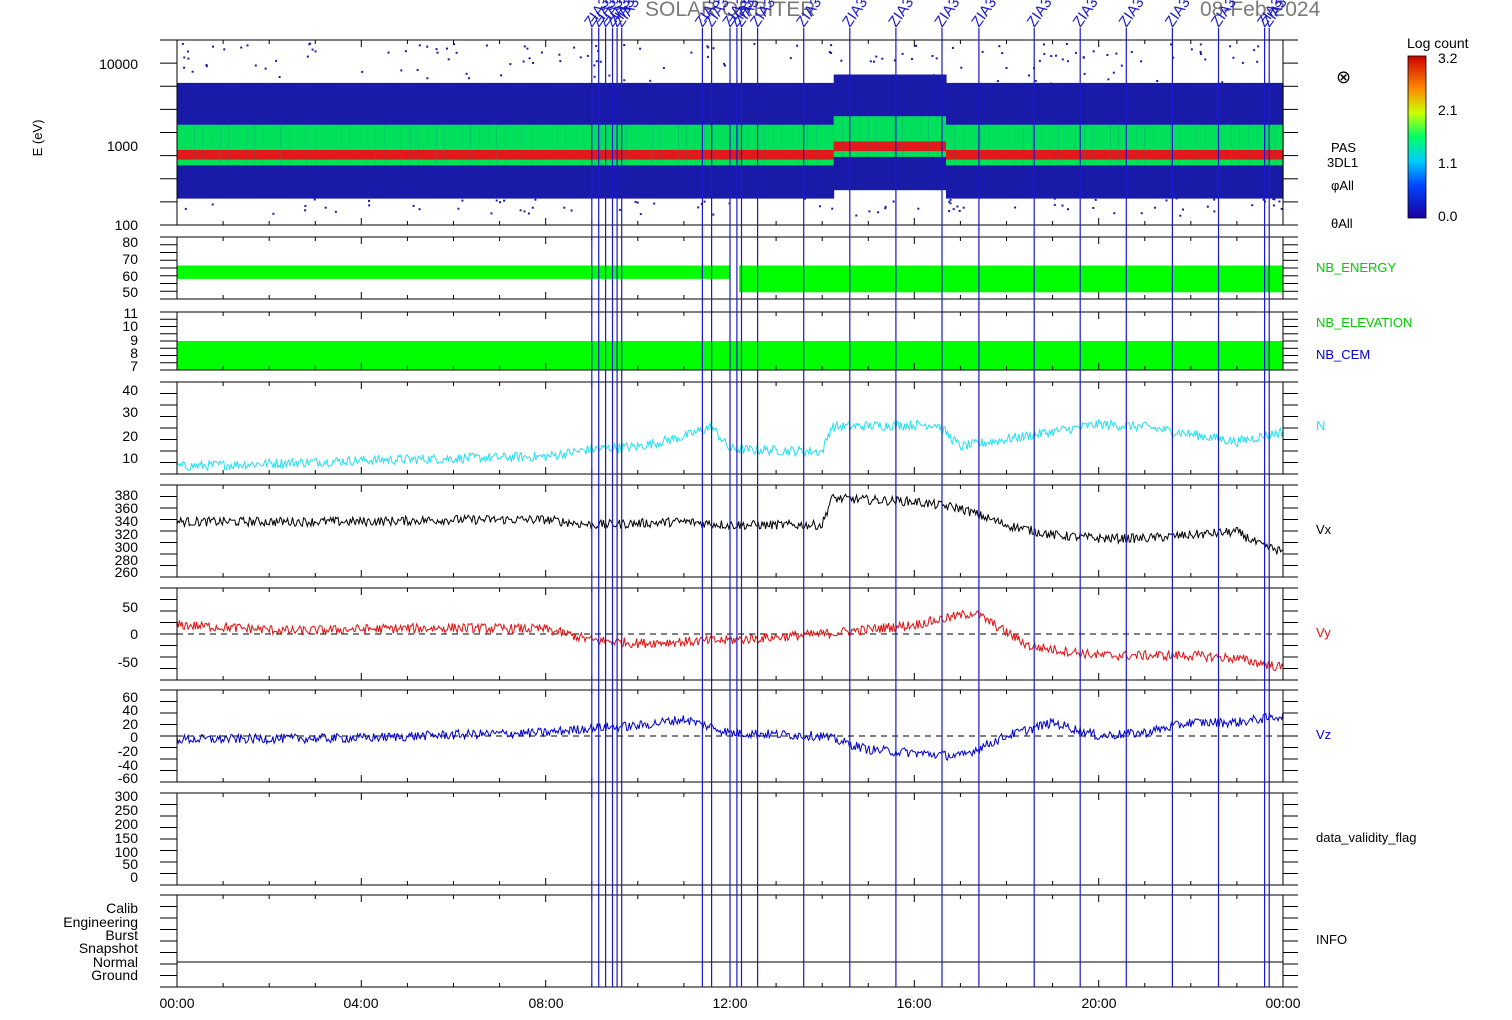  Describe the element at coordinates (134, 877) in the screenshot. I see `validity-tick: 0` at that location.